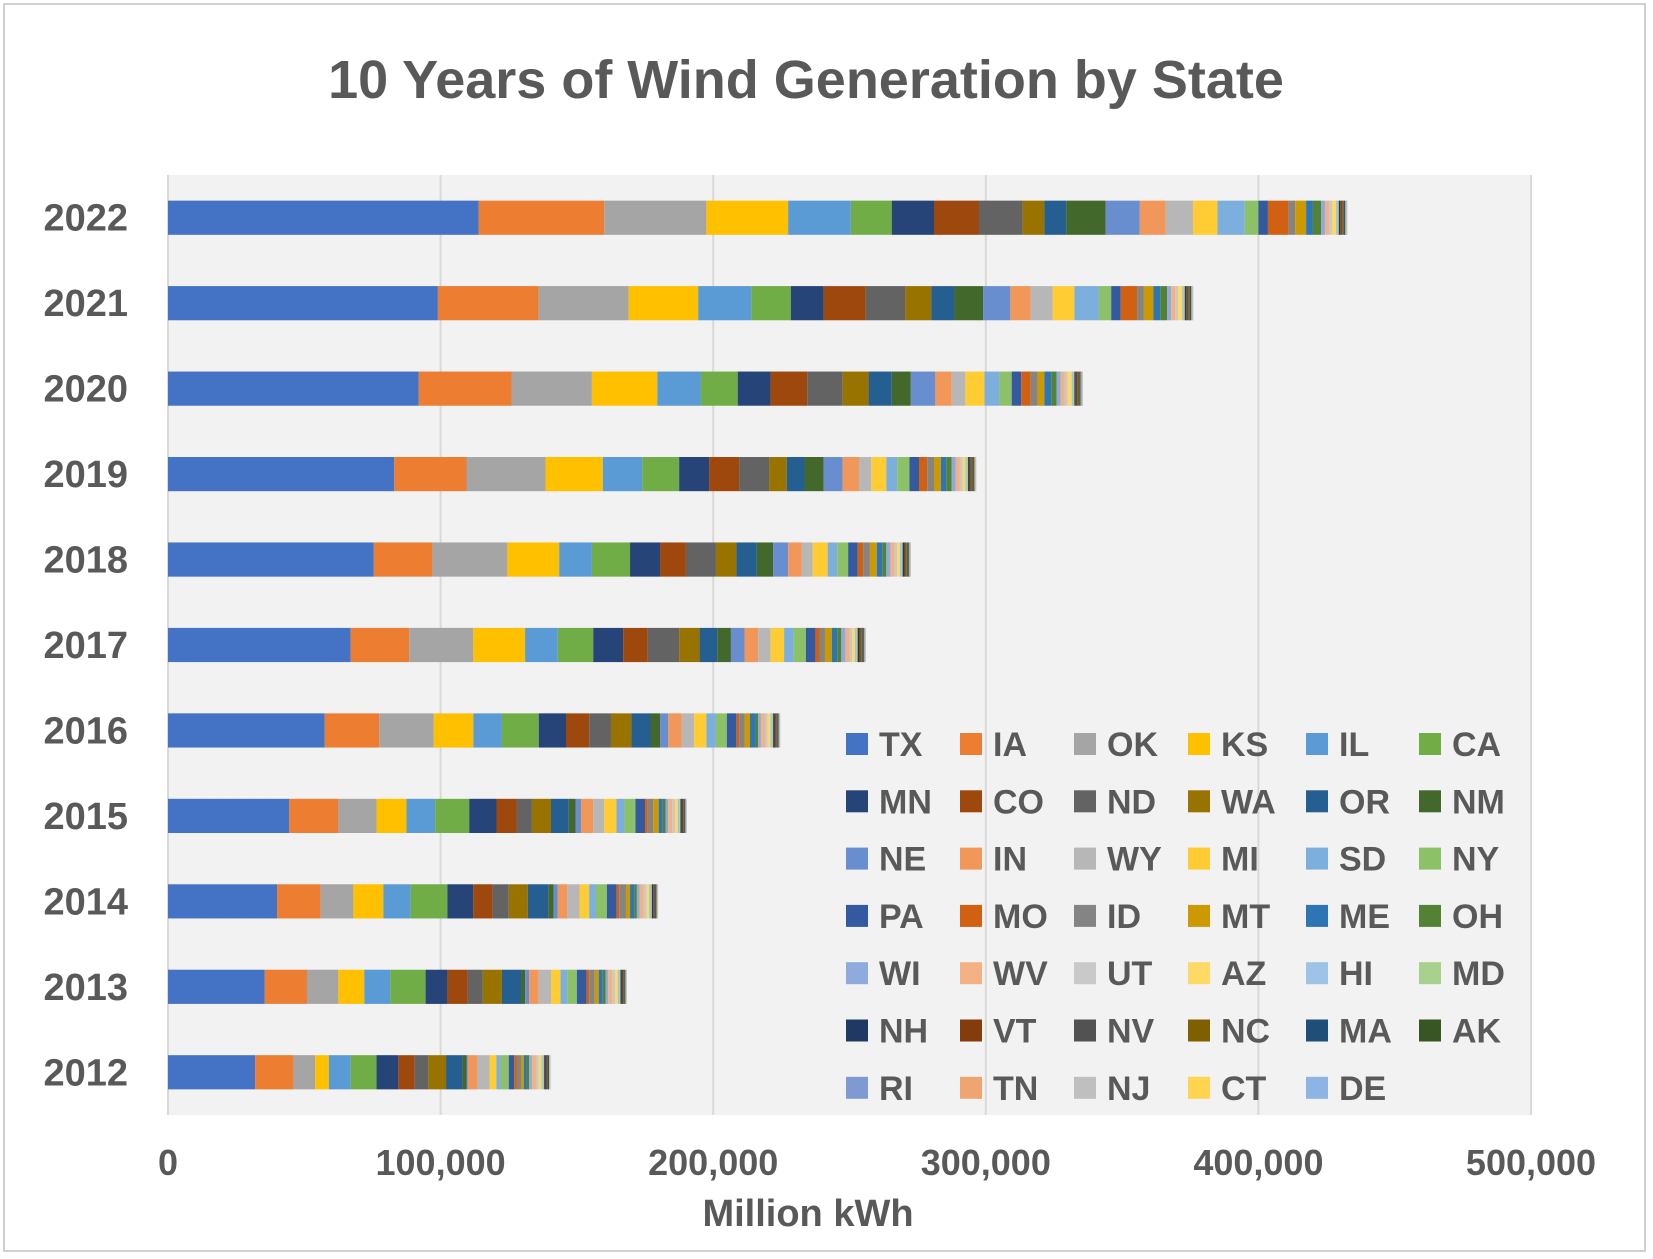  What do you see at coordinates (85, 646) in the screenshot?
I see `y-tick-label: 2017` at bounding box center [85, 646].